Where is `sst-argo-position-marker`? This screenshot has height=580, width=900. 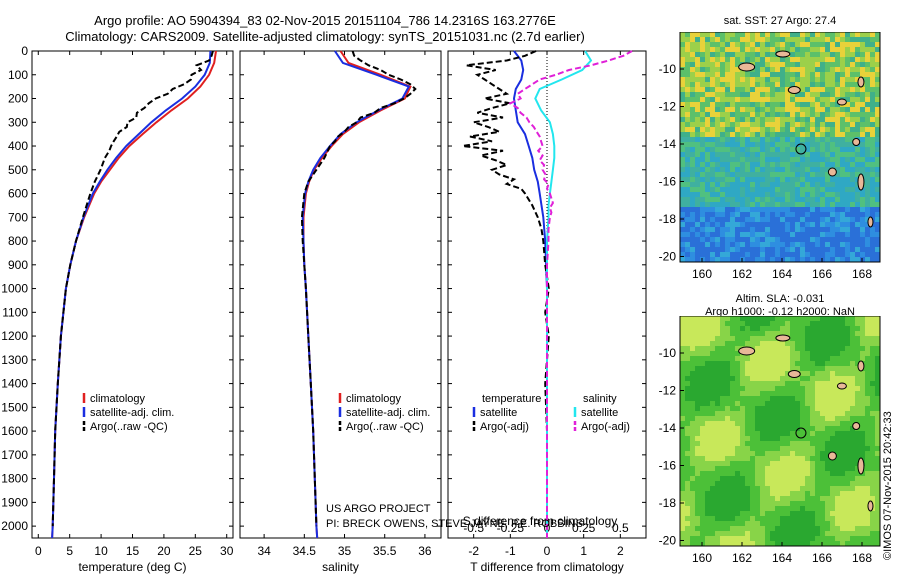 sst-argo-position-marker is located at coordinates (801, 149).